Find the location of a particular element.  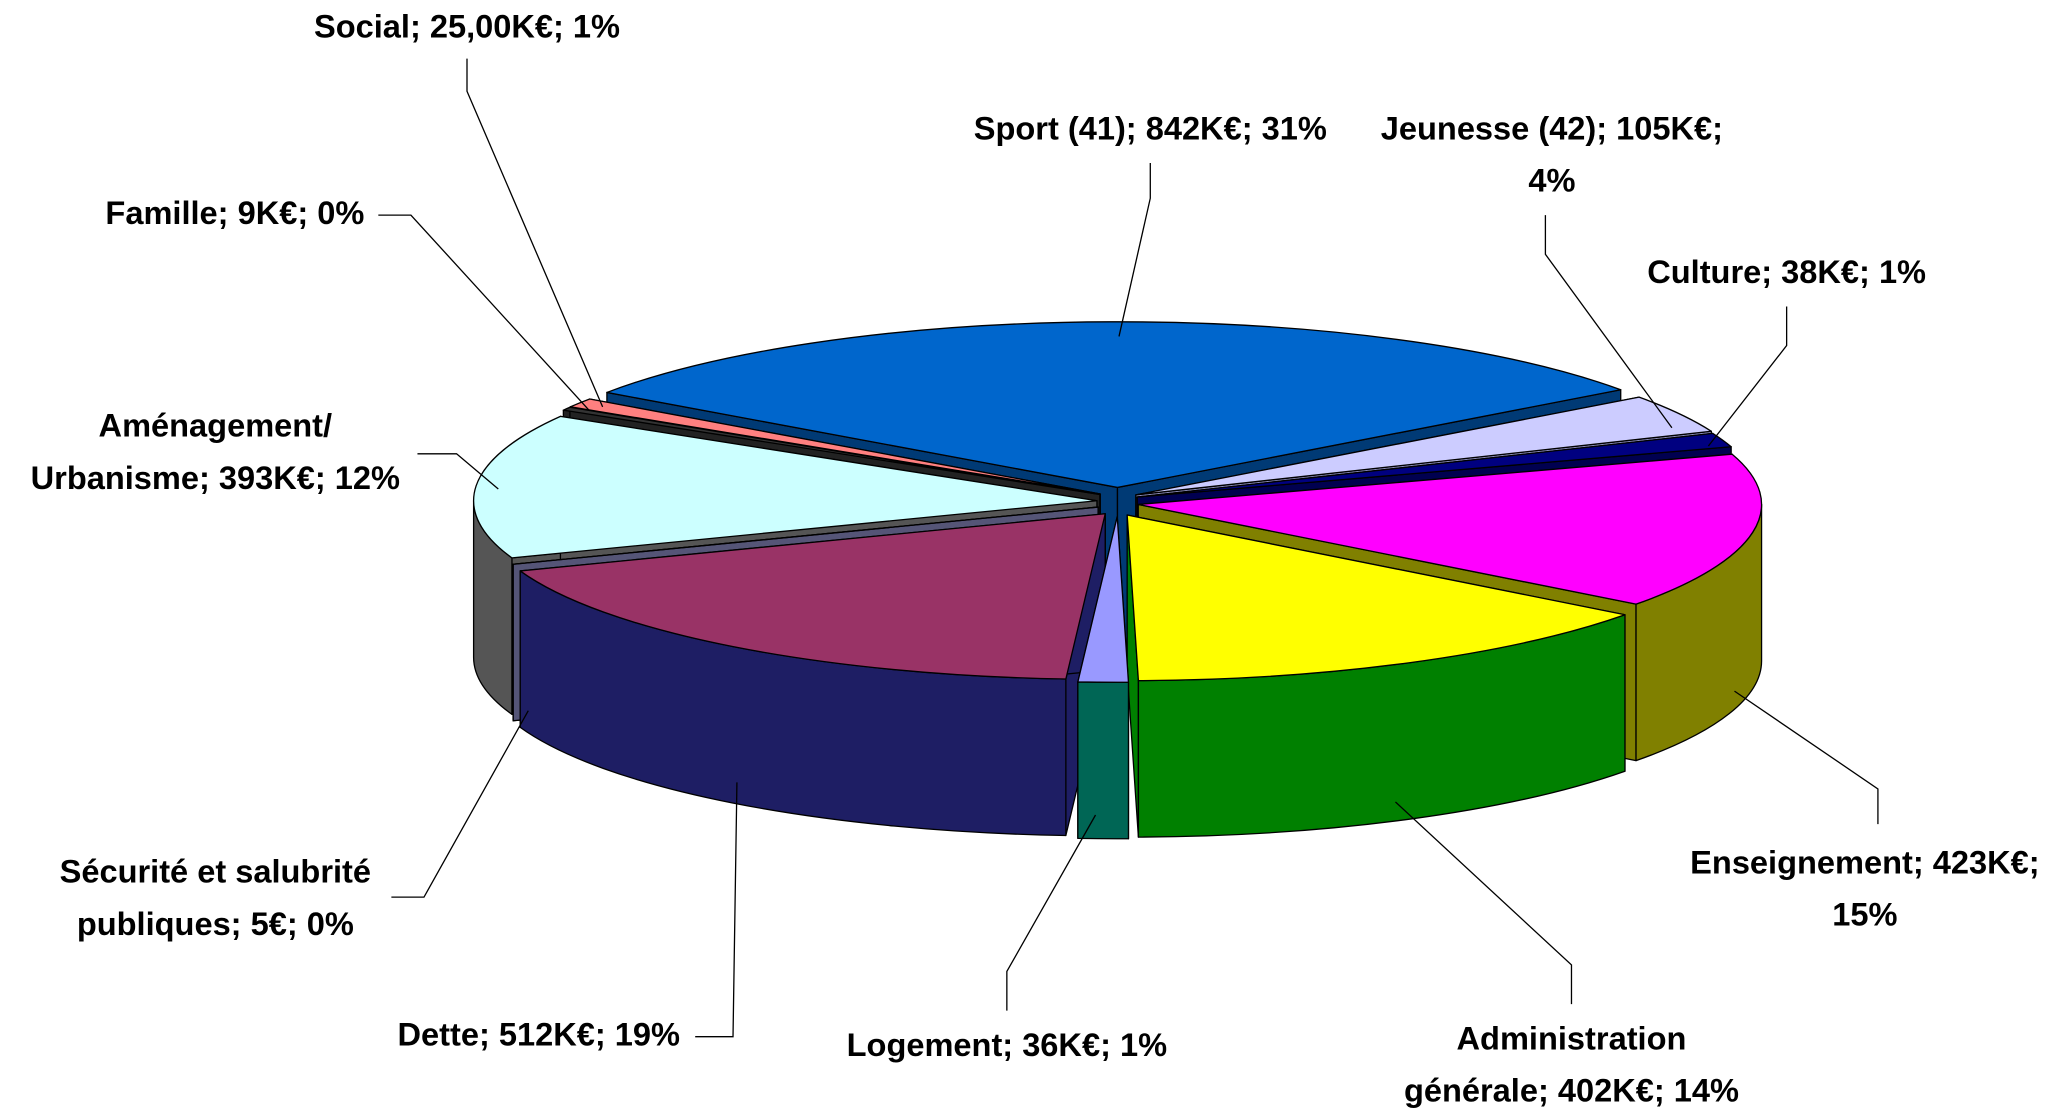

data-label: Jeunesse (42); 105K€; 4% is located at coordinates (1552, 153).